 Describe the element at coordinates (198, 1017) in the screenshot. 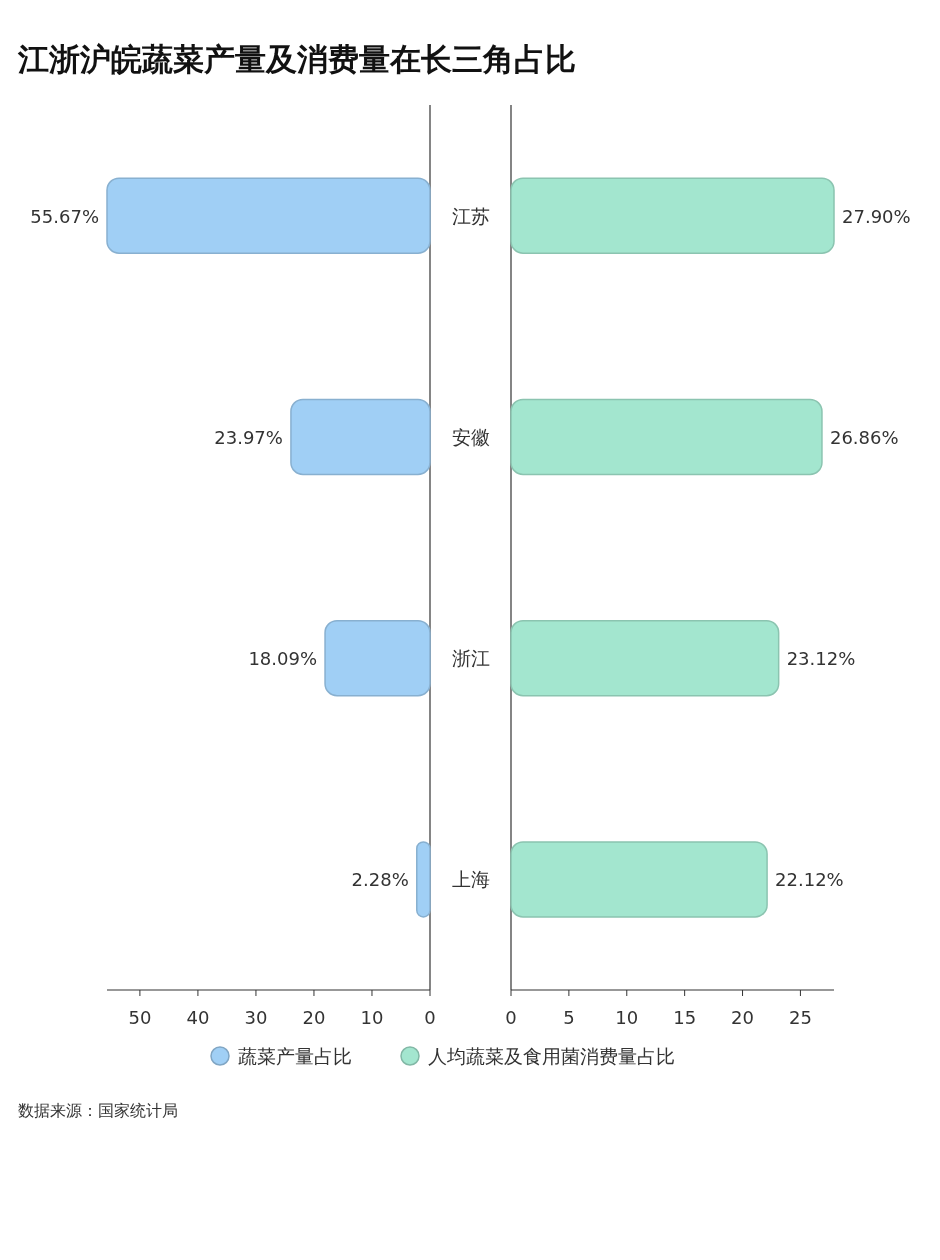

I see `x-tick-label: 40` at that location.